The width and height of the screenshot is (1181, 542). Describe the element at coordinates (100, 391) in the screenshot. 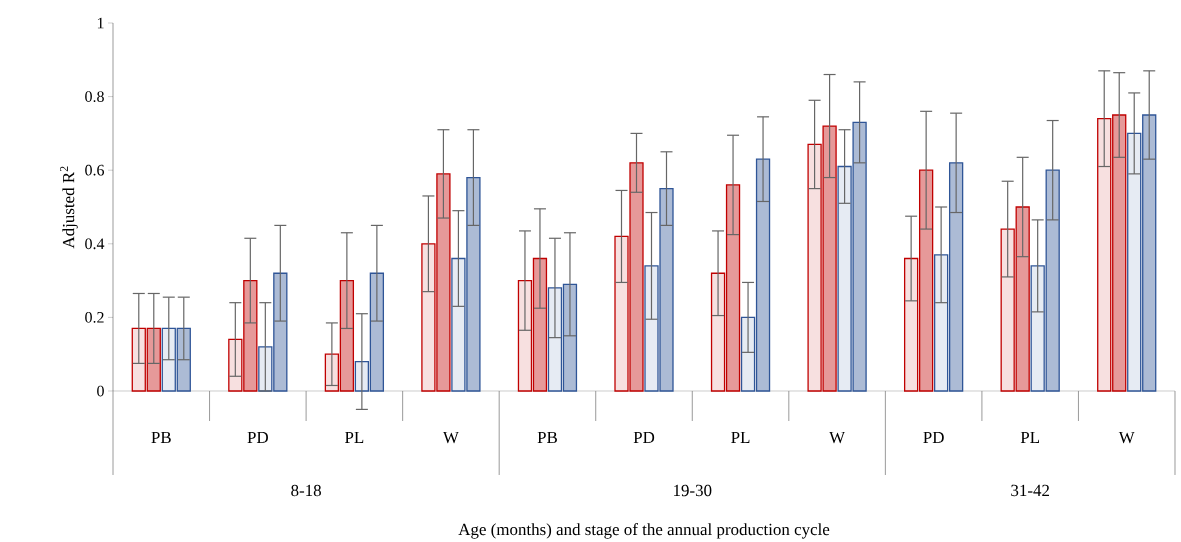

I see `y-tick-label: 0` at that location.